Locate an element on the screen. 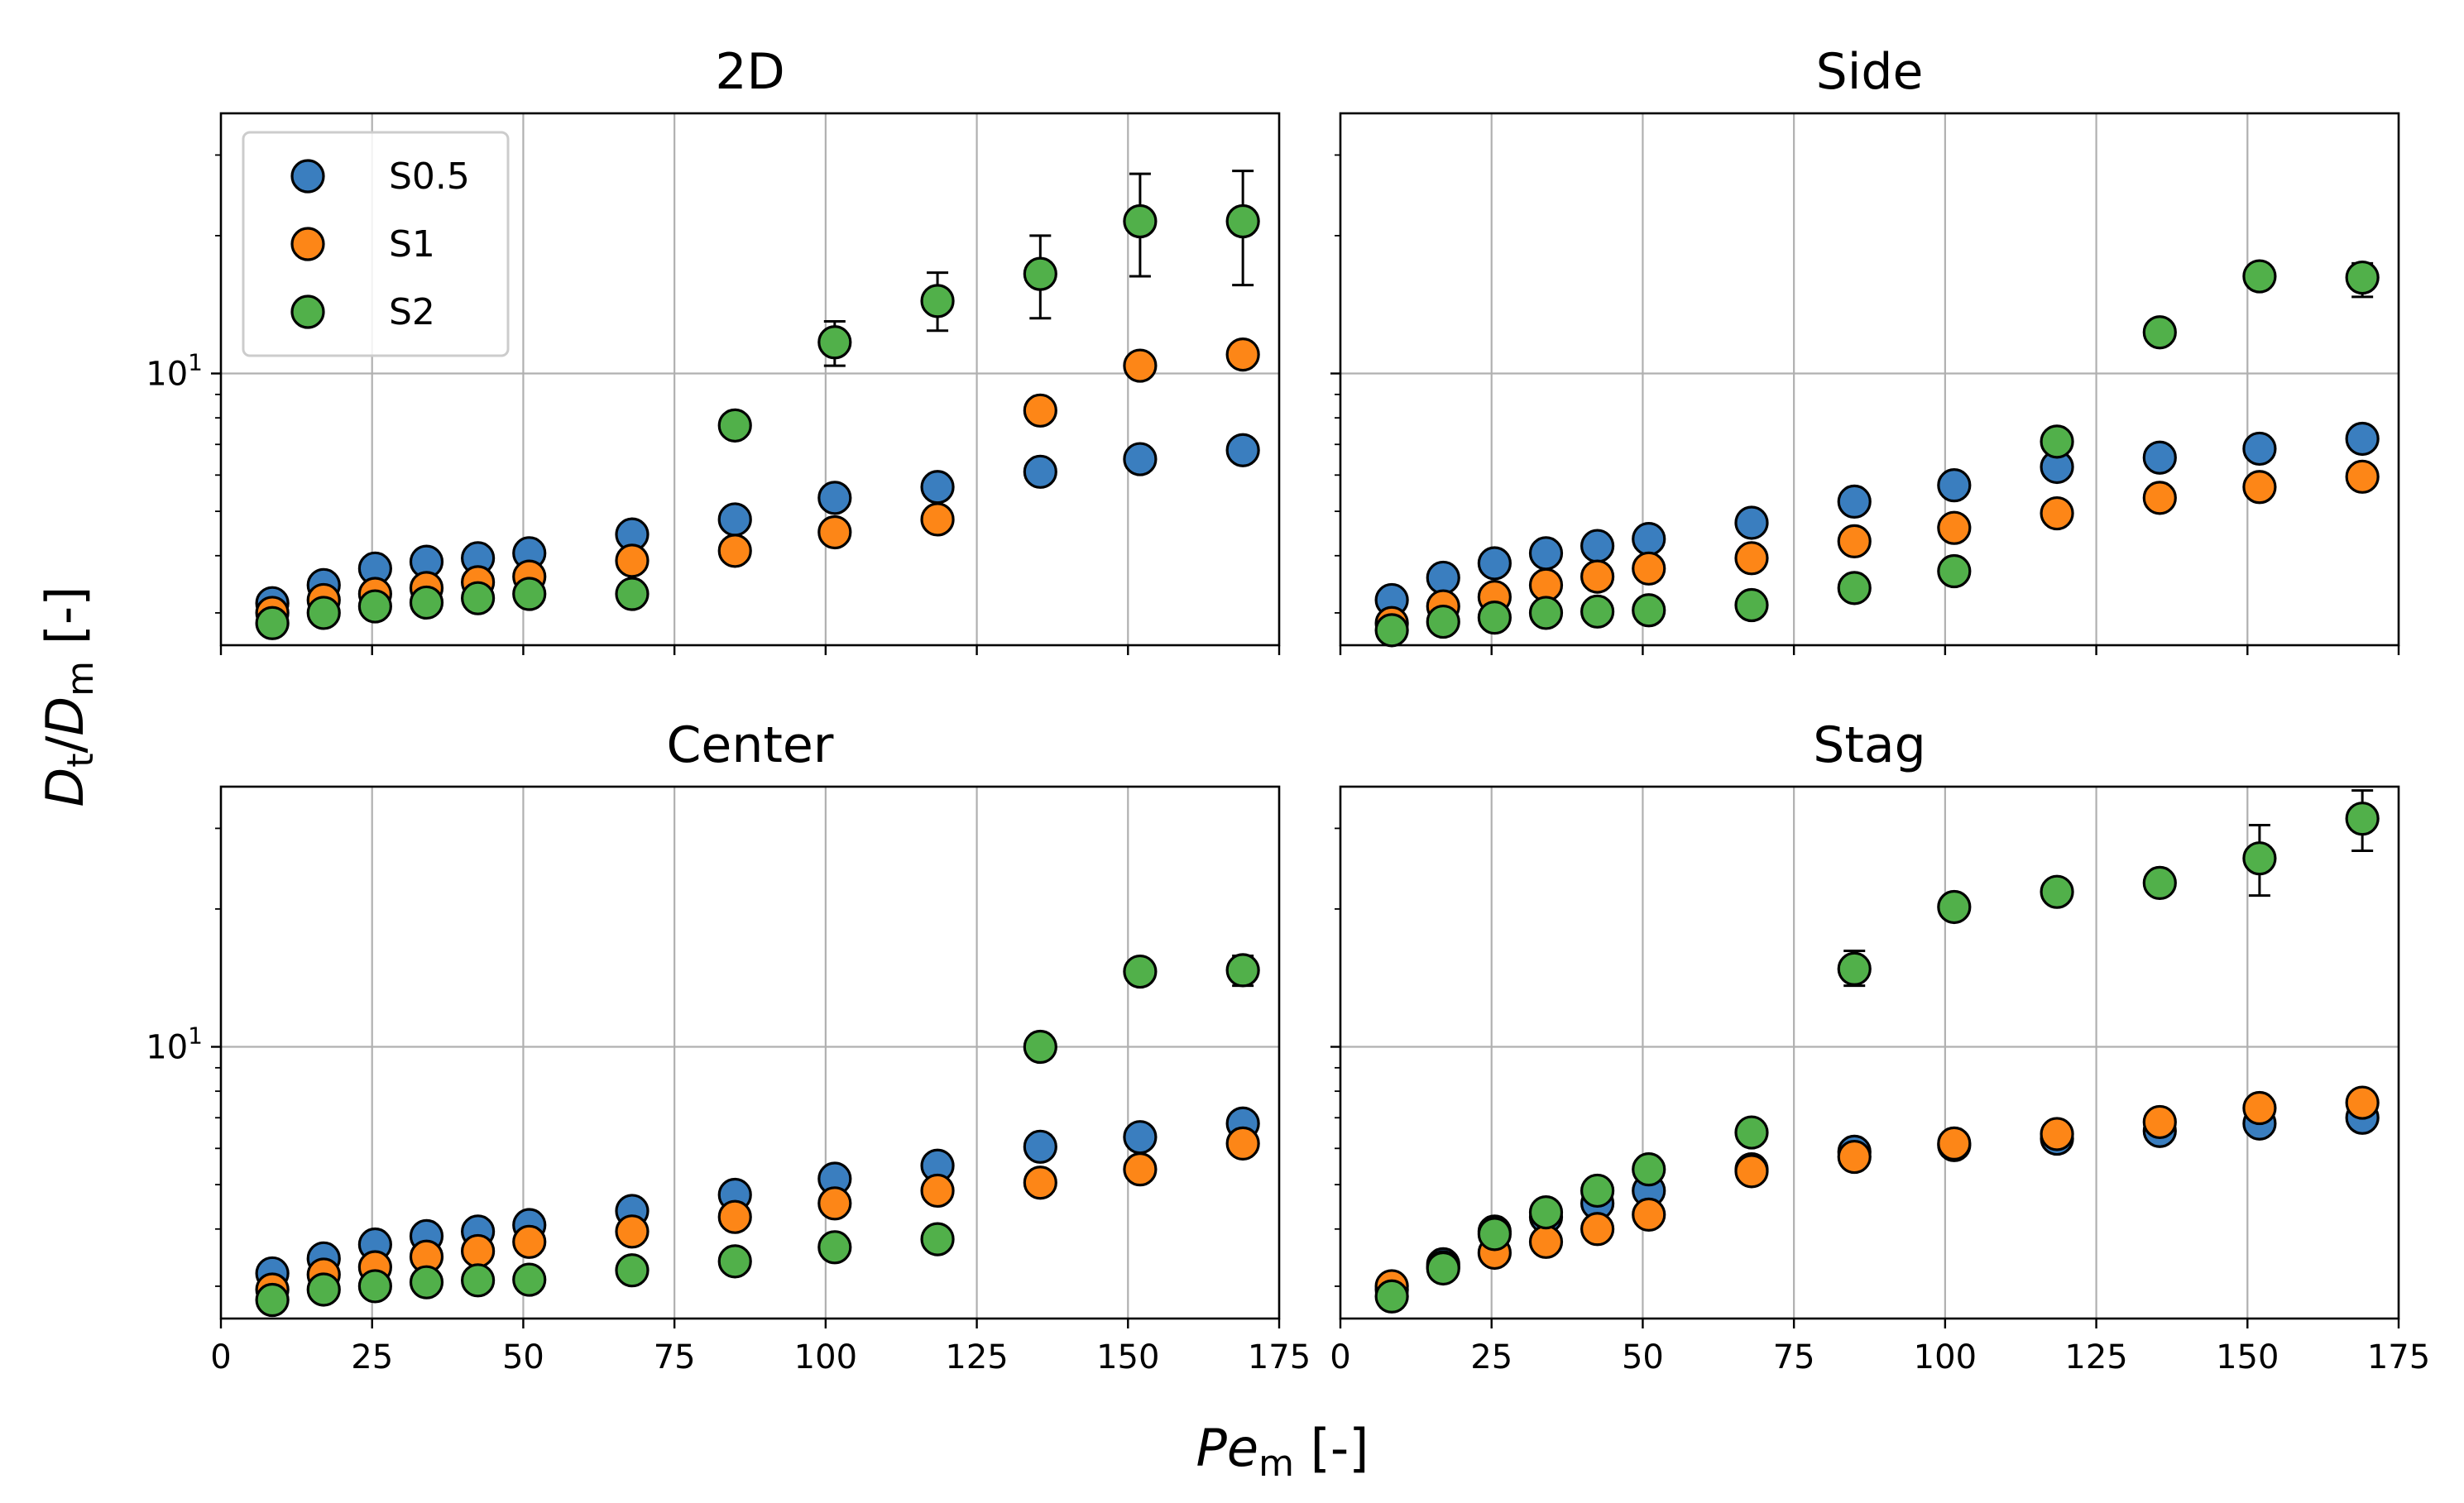 This screenshot has width=2464, height=1503. y-axis-label-den: D is located at coordinates (65, 716).